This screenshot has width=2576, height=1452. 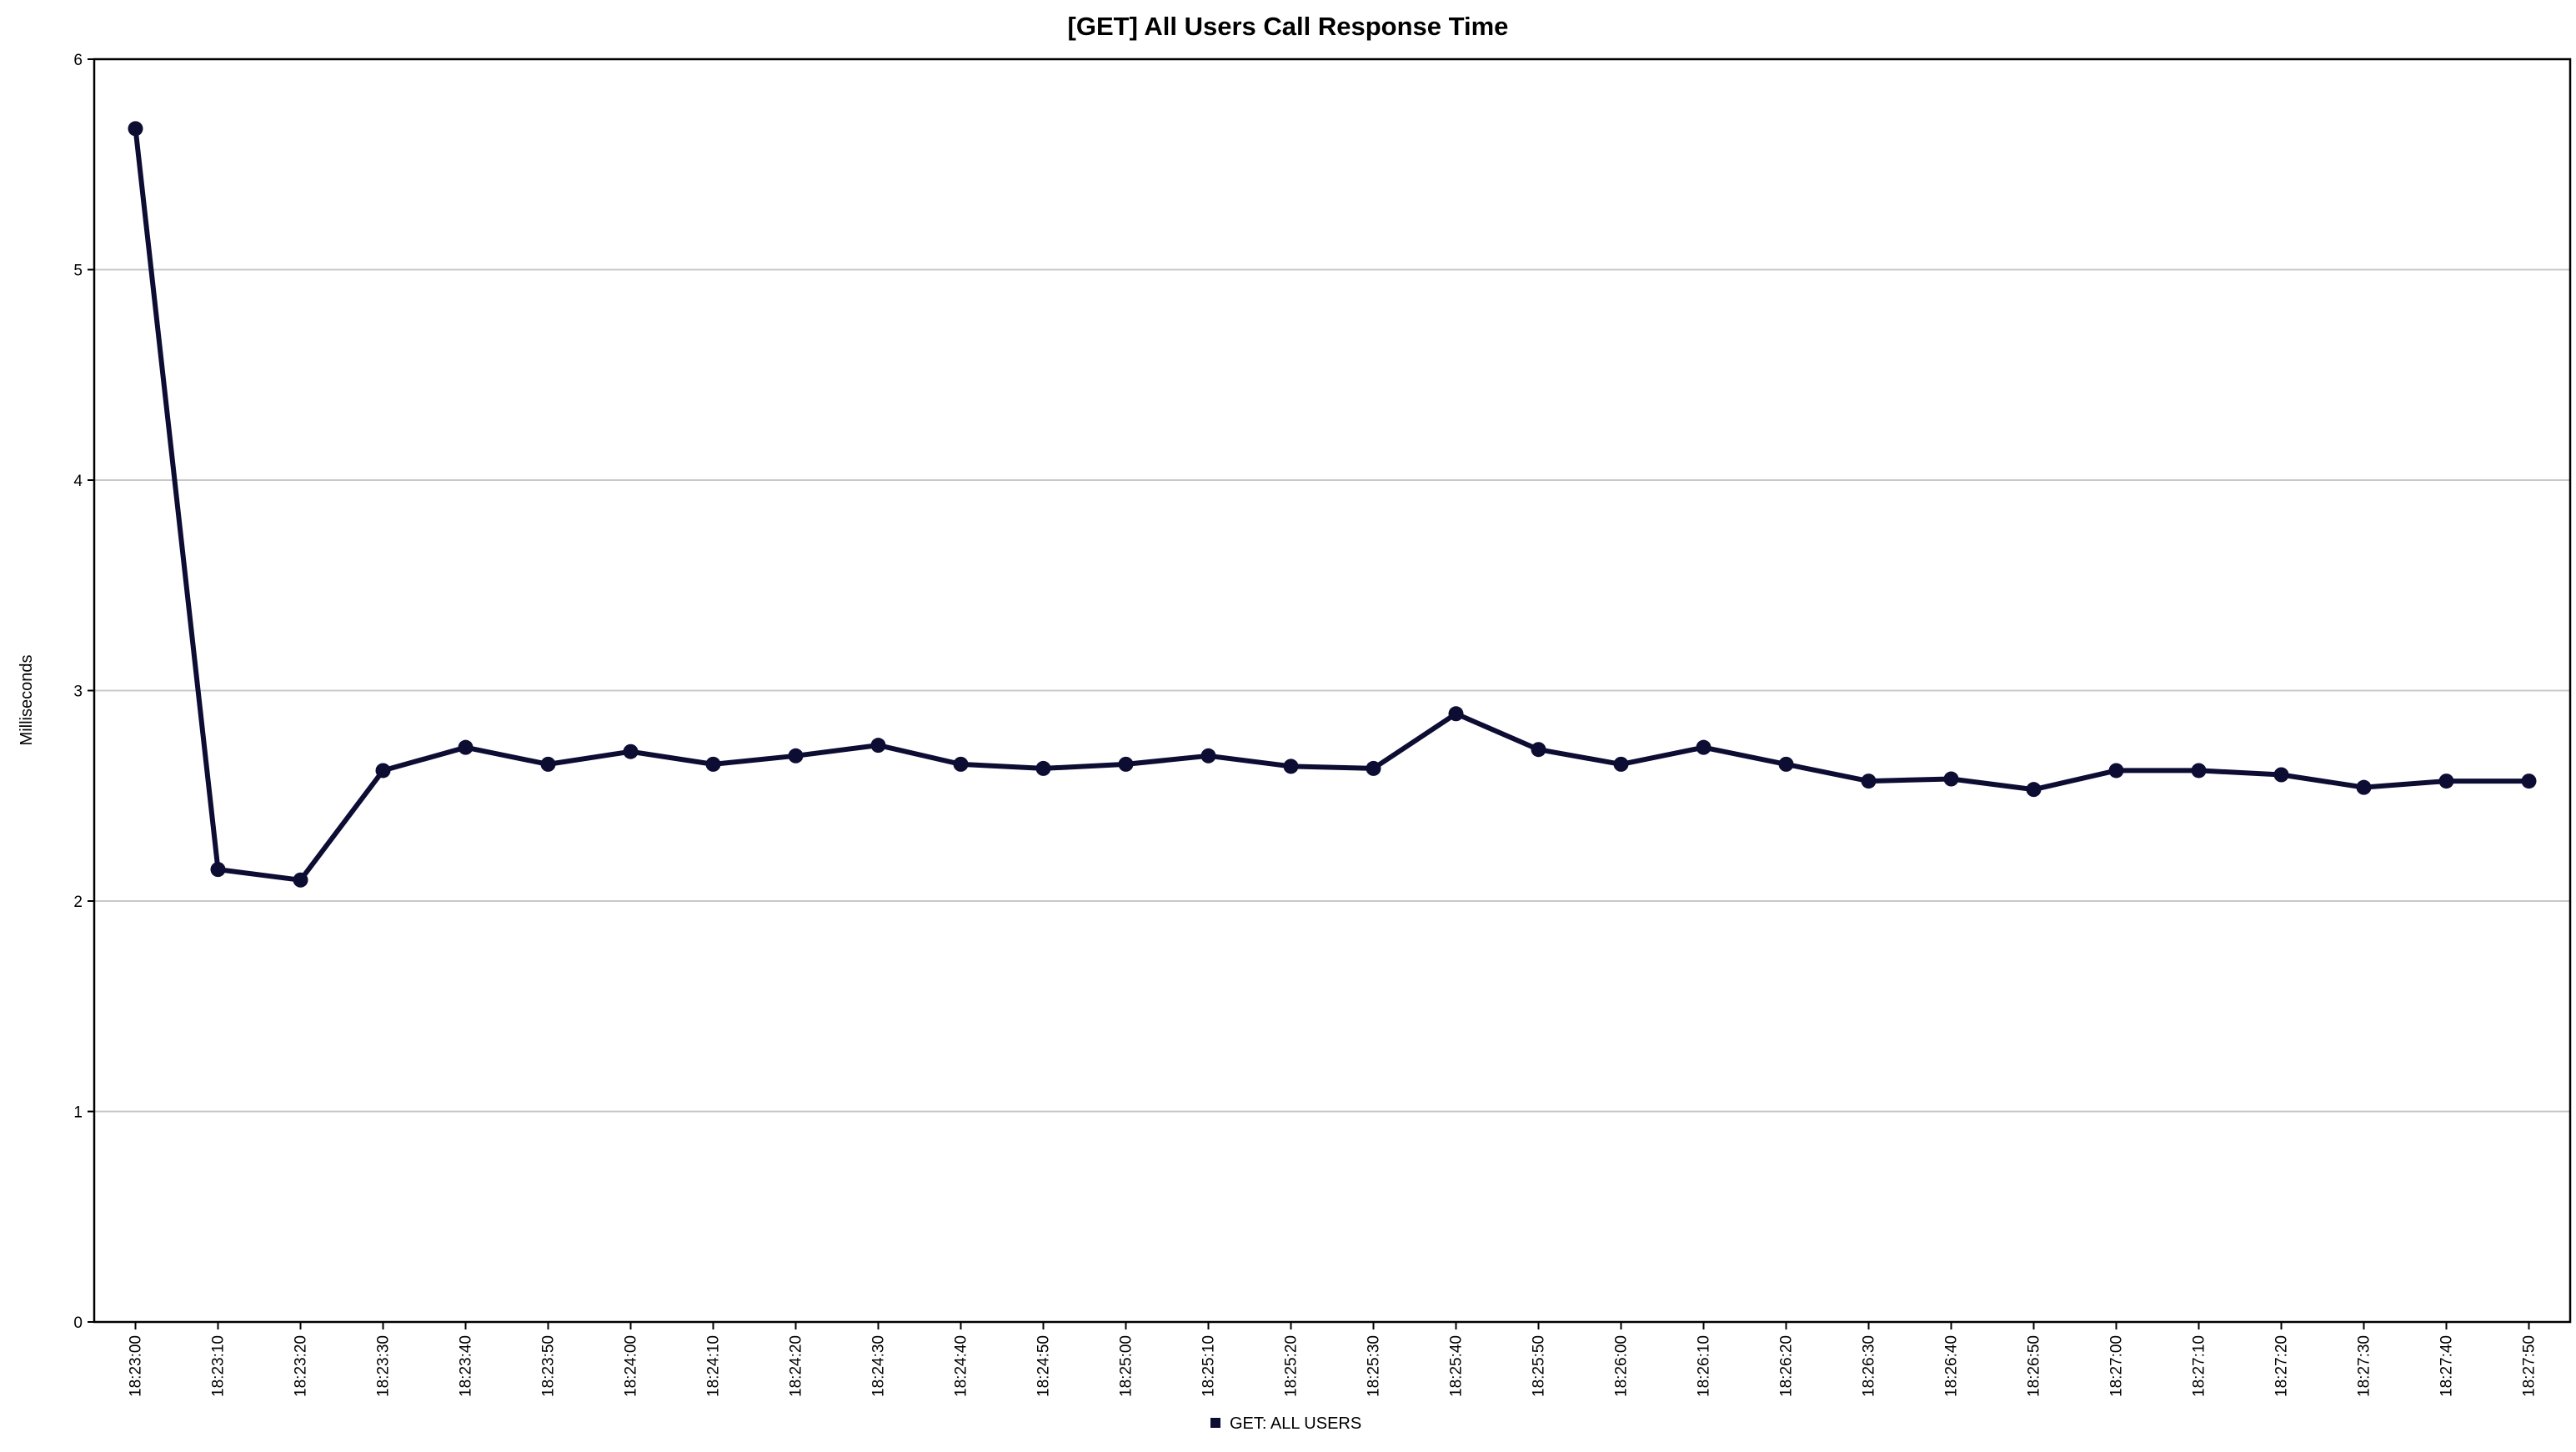 What do you see at coordinates (796, 1366) in the screenshot?
I see `x-tick-label: 18:24:20` at bounding box center [796, 1366].